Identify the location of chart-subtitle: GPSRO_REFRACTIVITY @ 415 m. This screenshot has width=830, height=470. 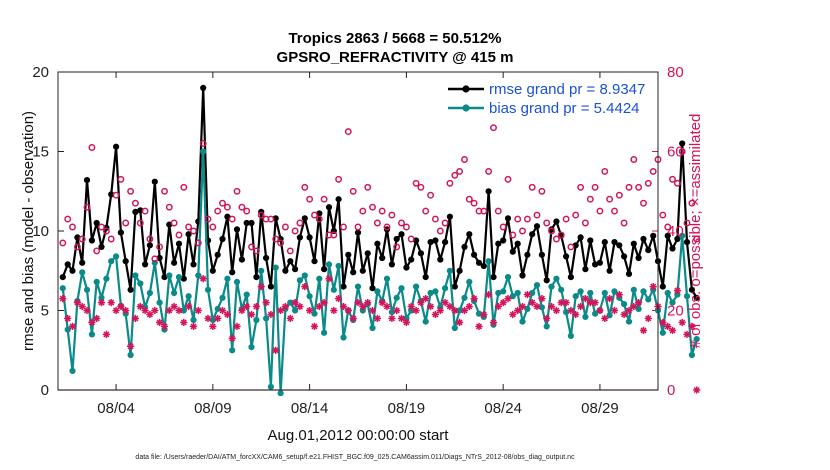
(395, 57).